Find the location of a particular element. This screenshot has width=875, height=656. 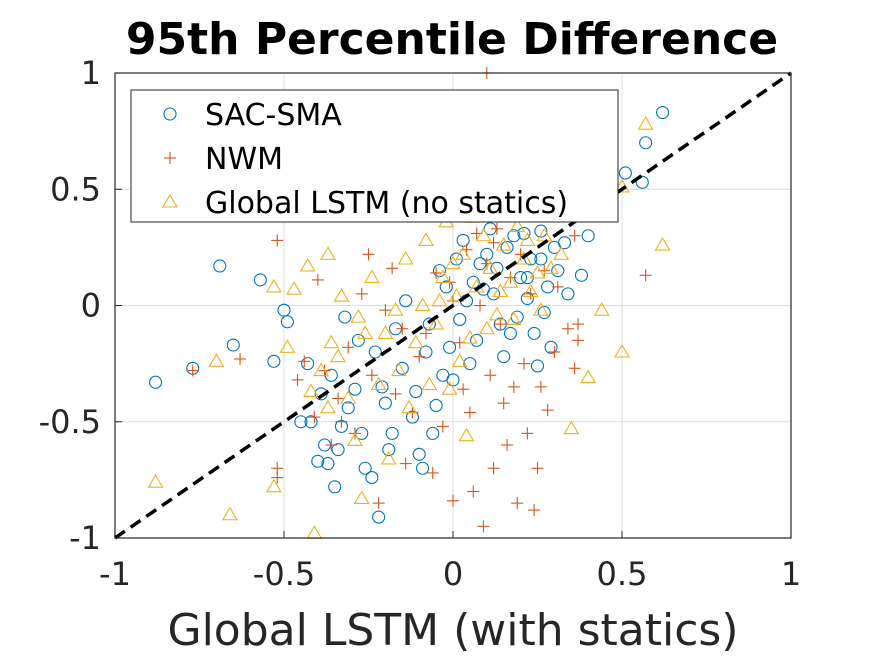

legend-label: NWM is located at coordinates (244, 159).